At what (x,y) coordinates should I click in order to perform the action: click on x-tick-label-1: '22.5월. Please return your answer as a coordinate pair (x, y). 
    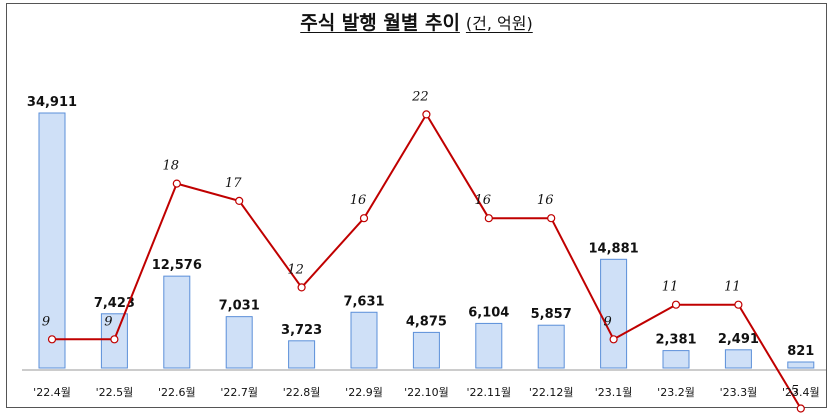
    Looking at the image, I should click on (115, 392).